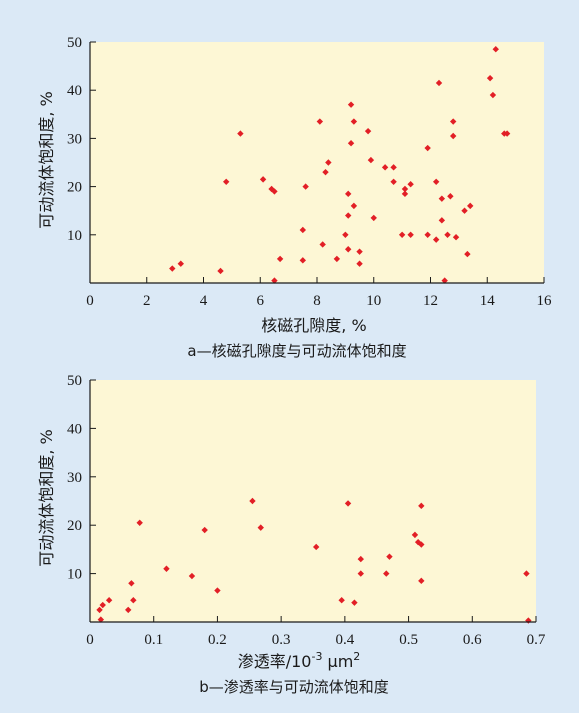 Image resolution: width=579 pixels, height=713 pixels. What do you see at coordinates (74, 381) in the screenshot?
I see `panel-b-y-tick-label: 50` at bounding box center [74, 381].